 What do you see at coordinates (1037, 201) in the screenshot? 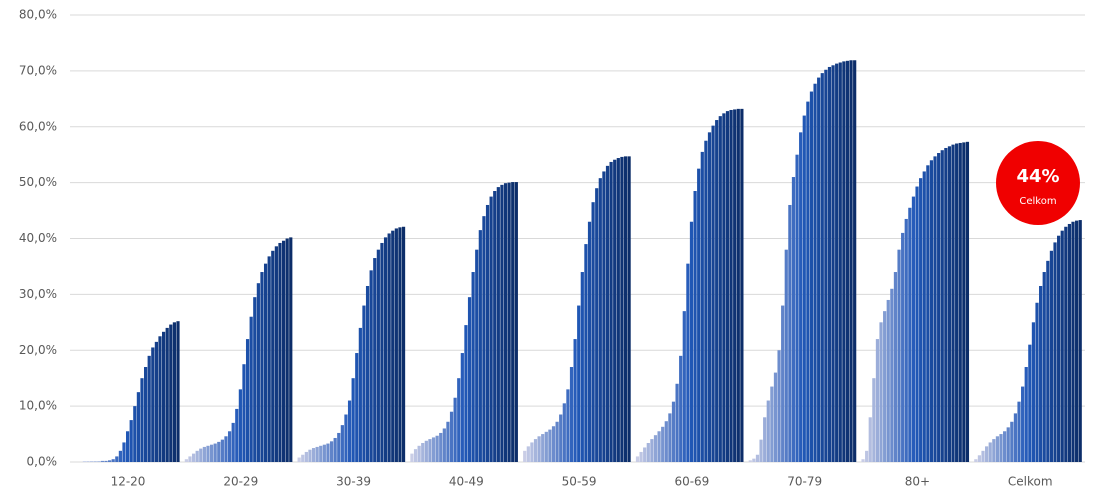
I see `annotation-label: Celkom` at bounding box center [1037, 201].